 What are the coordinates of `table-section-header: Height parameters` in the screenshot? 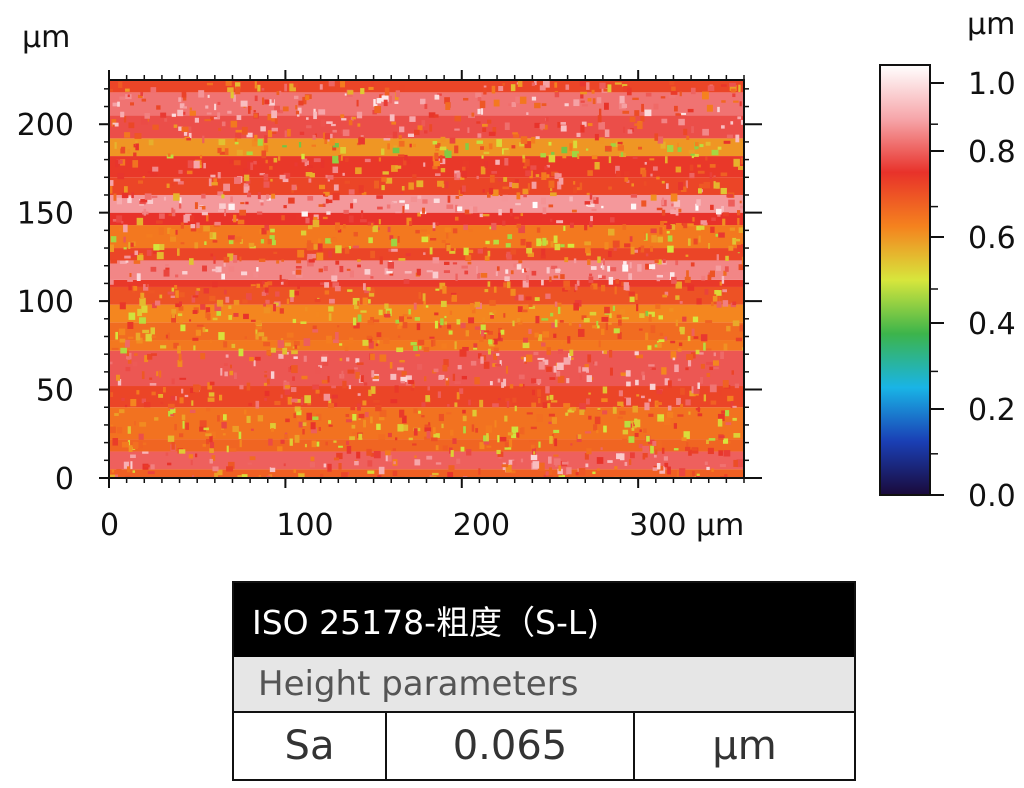 It's located at (544, 685).